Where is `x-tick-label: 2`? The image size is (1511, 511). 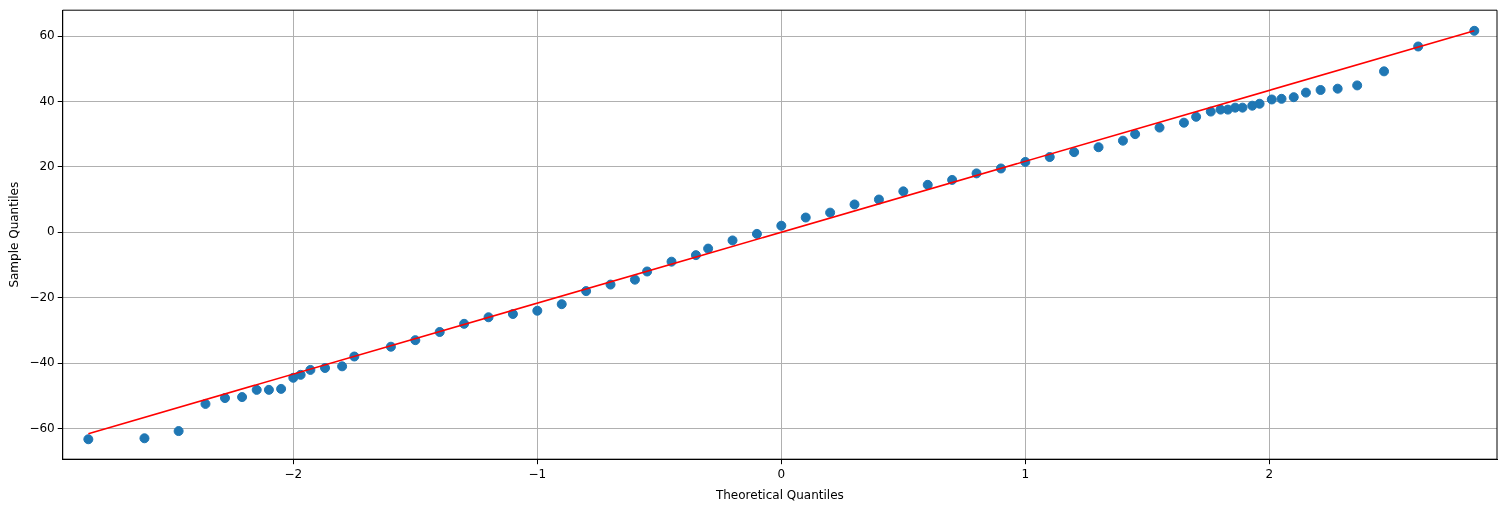 x-tick-label: 2 is located at coordinates (1269, 473).